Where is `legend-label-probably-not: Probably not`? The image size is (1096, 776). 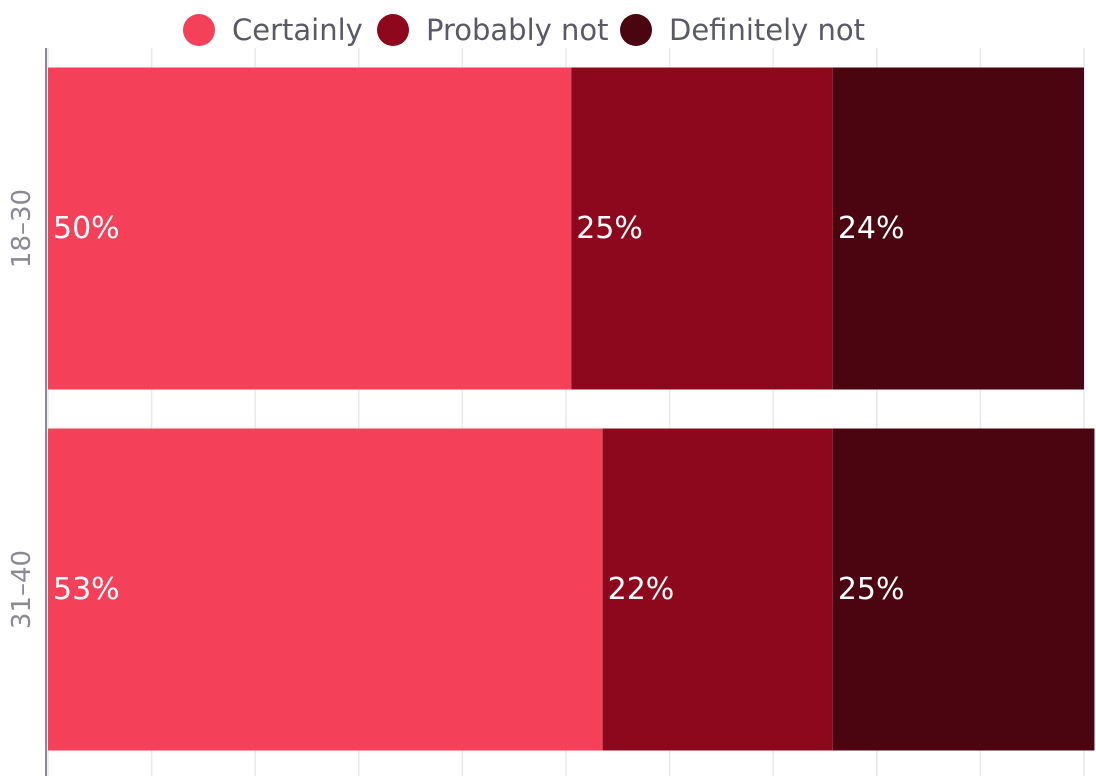 legend-label-probably-not: Probably not is located at coordinates (517, 30).